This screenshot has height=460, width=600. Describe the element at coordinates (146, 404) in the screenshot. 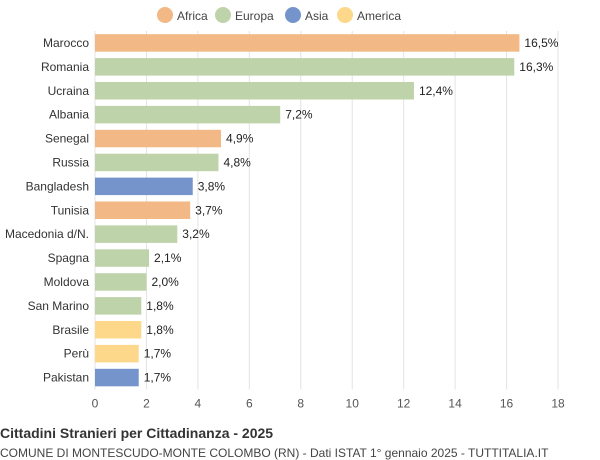

I see `x-tick-label: 2` at that location.